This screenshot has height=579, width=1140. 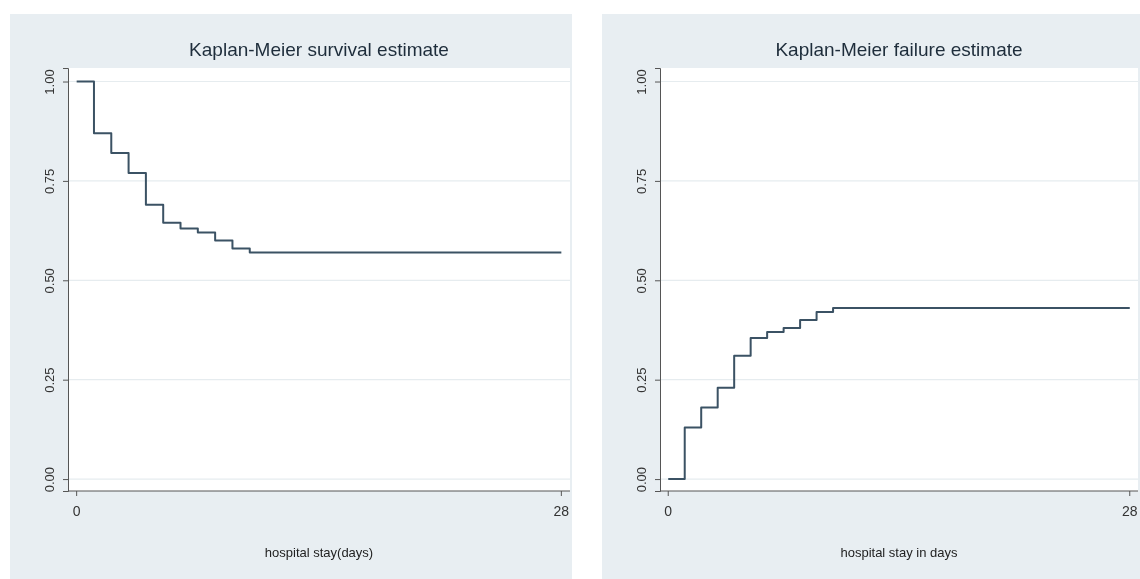 What do you see at coordinates (319, 49) in the screenshot?
I see `chart-title: Kaplan-Meier survival estimate` at bounding box center [319, 49].